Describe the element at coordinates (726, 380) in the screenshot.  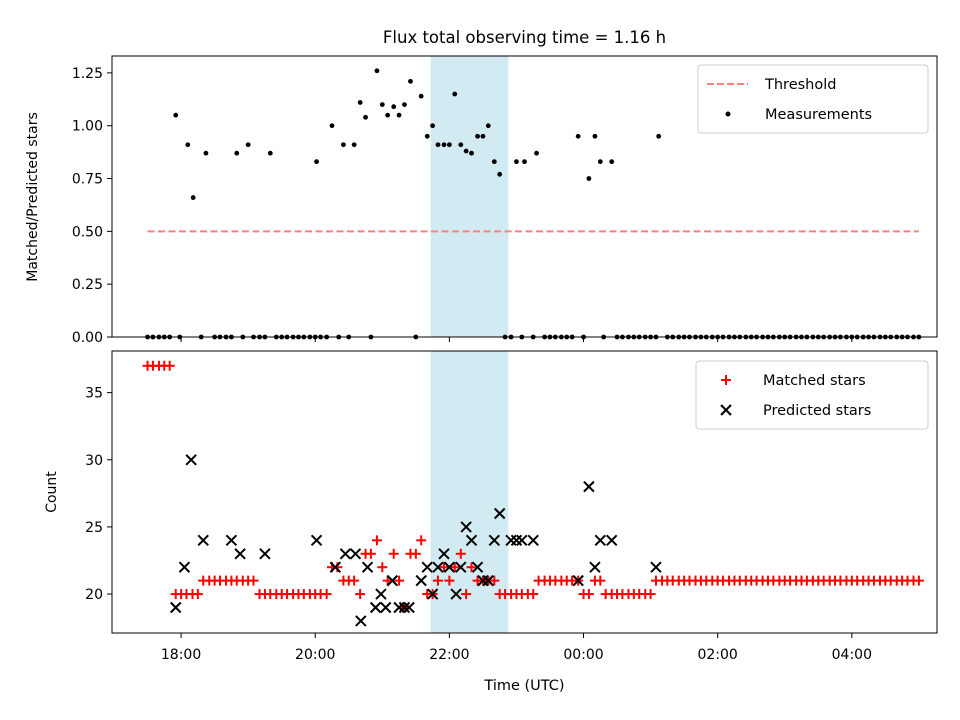
I see `legend-matched-swatch` at that location.